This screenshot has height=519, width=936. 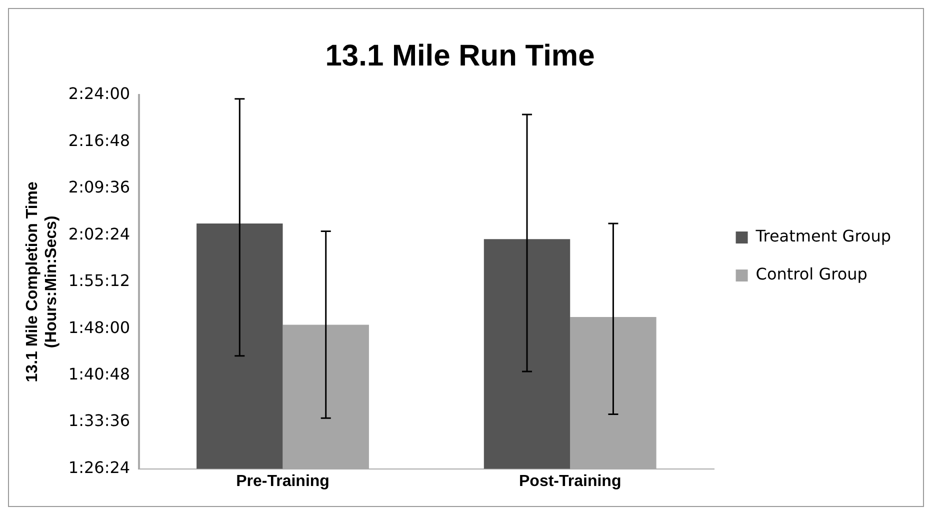 I want to click on y-tick-label: 1:40:48, so click(x=99, y=374).